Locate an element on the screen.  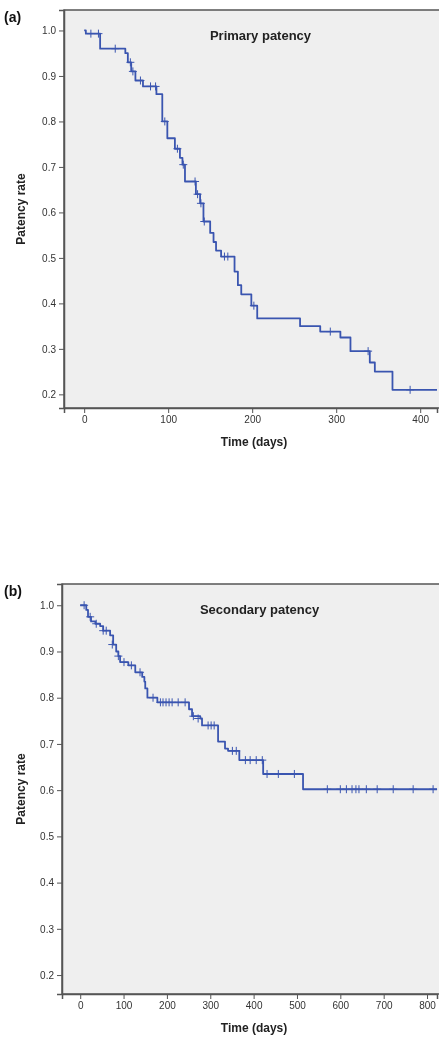
x-tick-label: 500 is located at coordinates (298, 1006).